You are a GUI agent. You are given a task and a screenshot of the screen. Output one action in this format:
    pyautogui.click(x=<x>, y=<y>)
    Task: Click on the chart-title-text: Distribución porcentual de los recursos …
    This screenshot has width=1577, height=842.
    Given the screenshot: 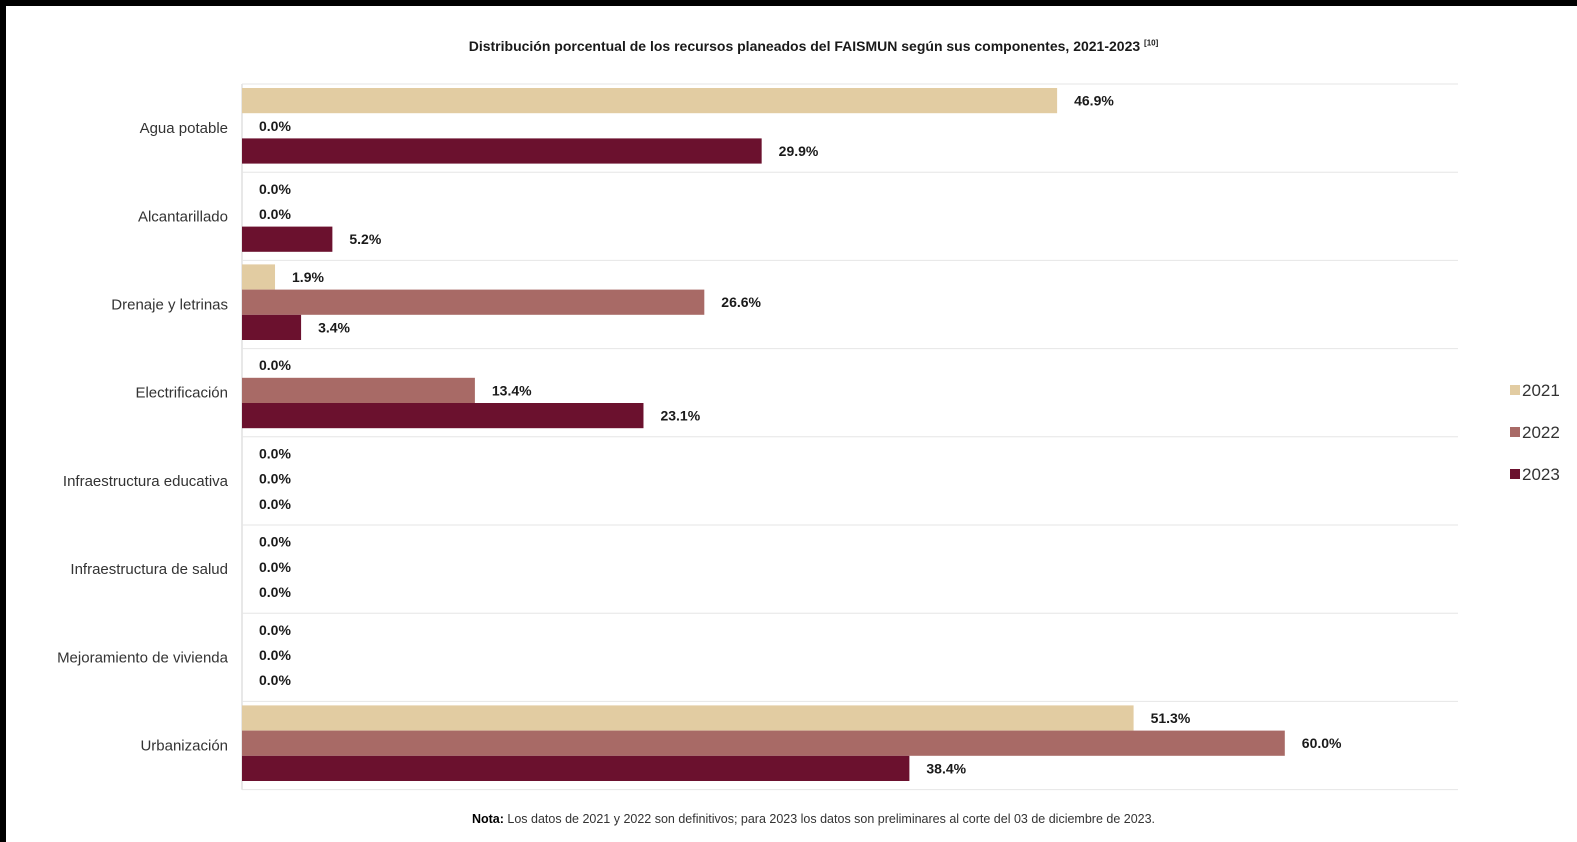 What is the action you would take?
    pyautogui.click(x=804, y=46)
    